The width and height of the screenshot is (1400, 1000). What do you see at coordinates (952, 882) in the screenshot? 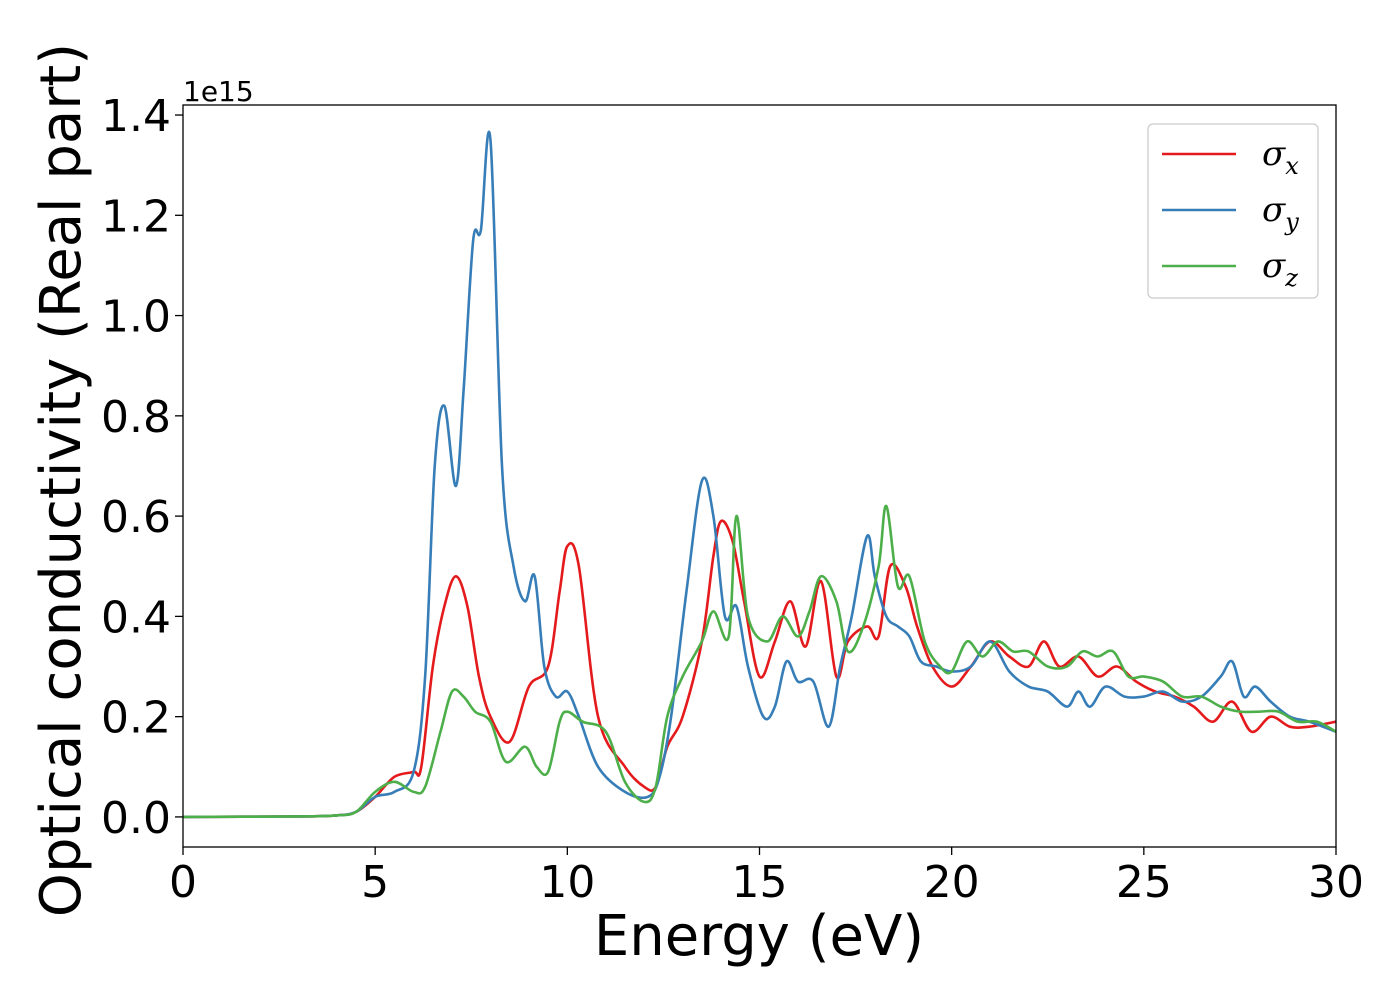
I see `x-tick-label: 20` at bounding box center [952, 882].